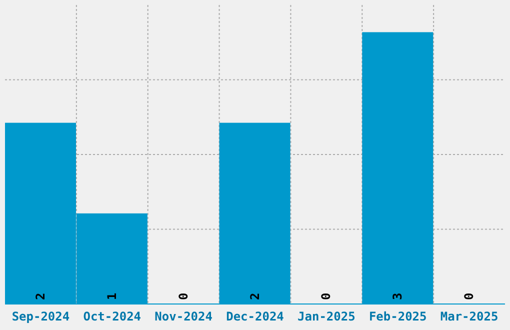 Image resolution: width=510 pixels, height=330 pixels. What do you see at coordinates (255, 317) in the screenshot?
I see `x-tick-label: Dec-2024` at bounding box center [255, 317].